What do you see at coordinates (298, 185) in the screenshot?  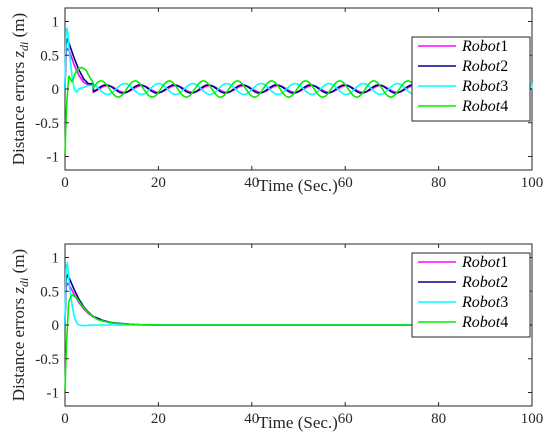 I see `x-axis-label-top: Time (Sec.)` at bounding box center [298, 185].